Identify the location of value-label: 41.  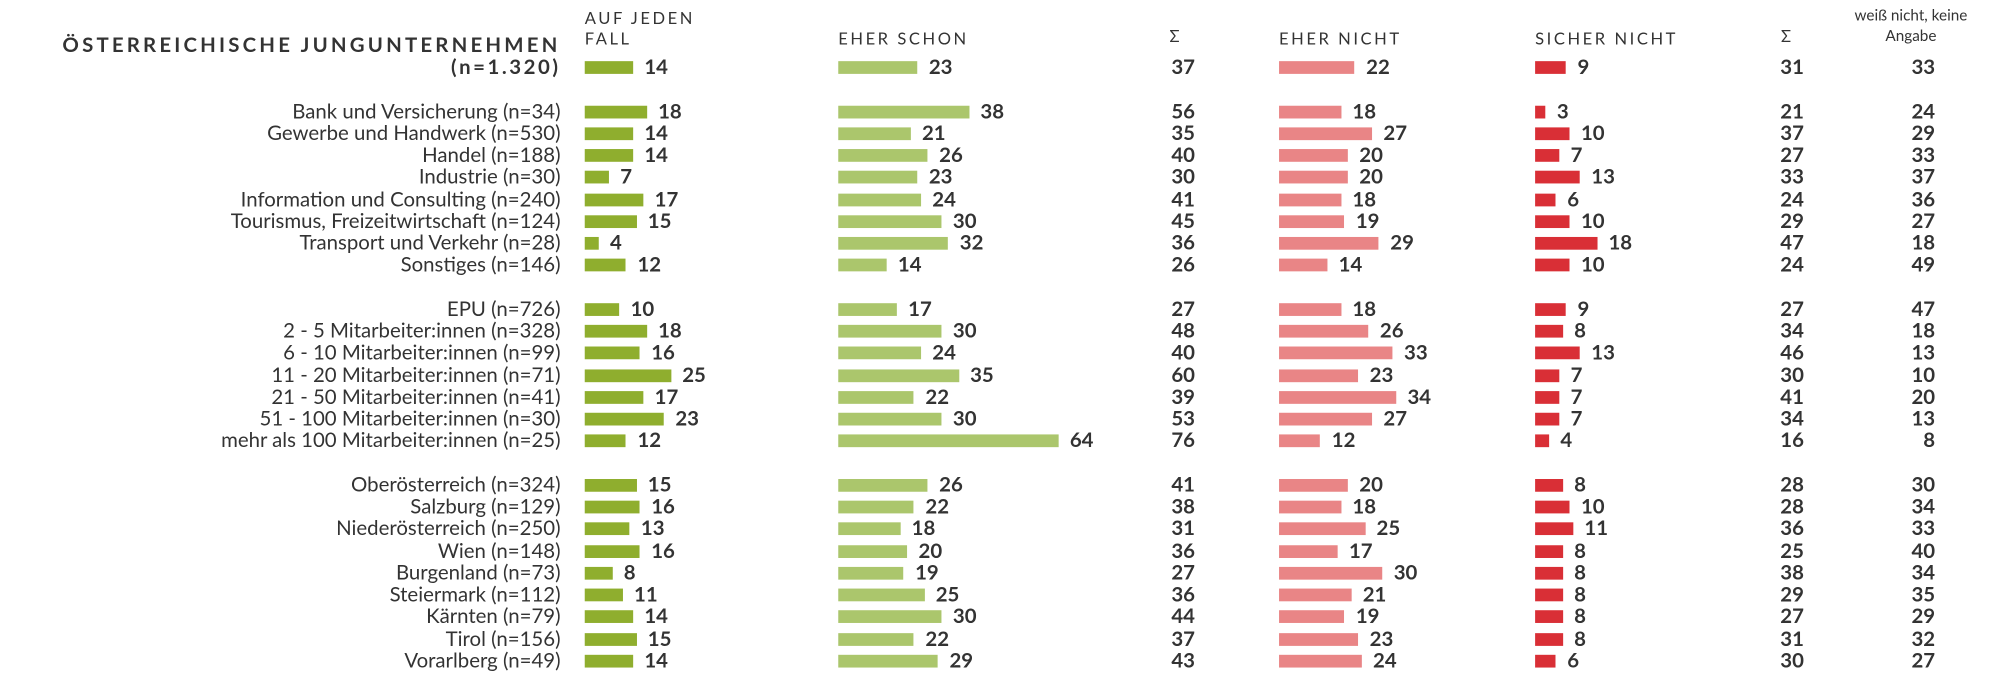
(1183, 484).